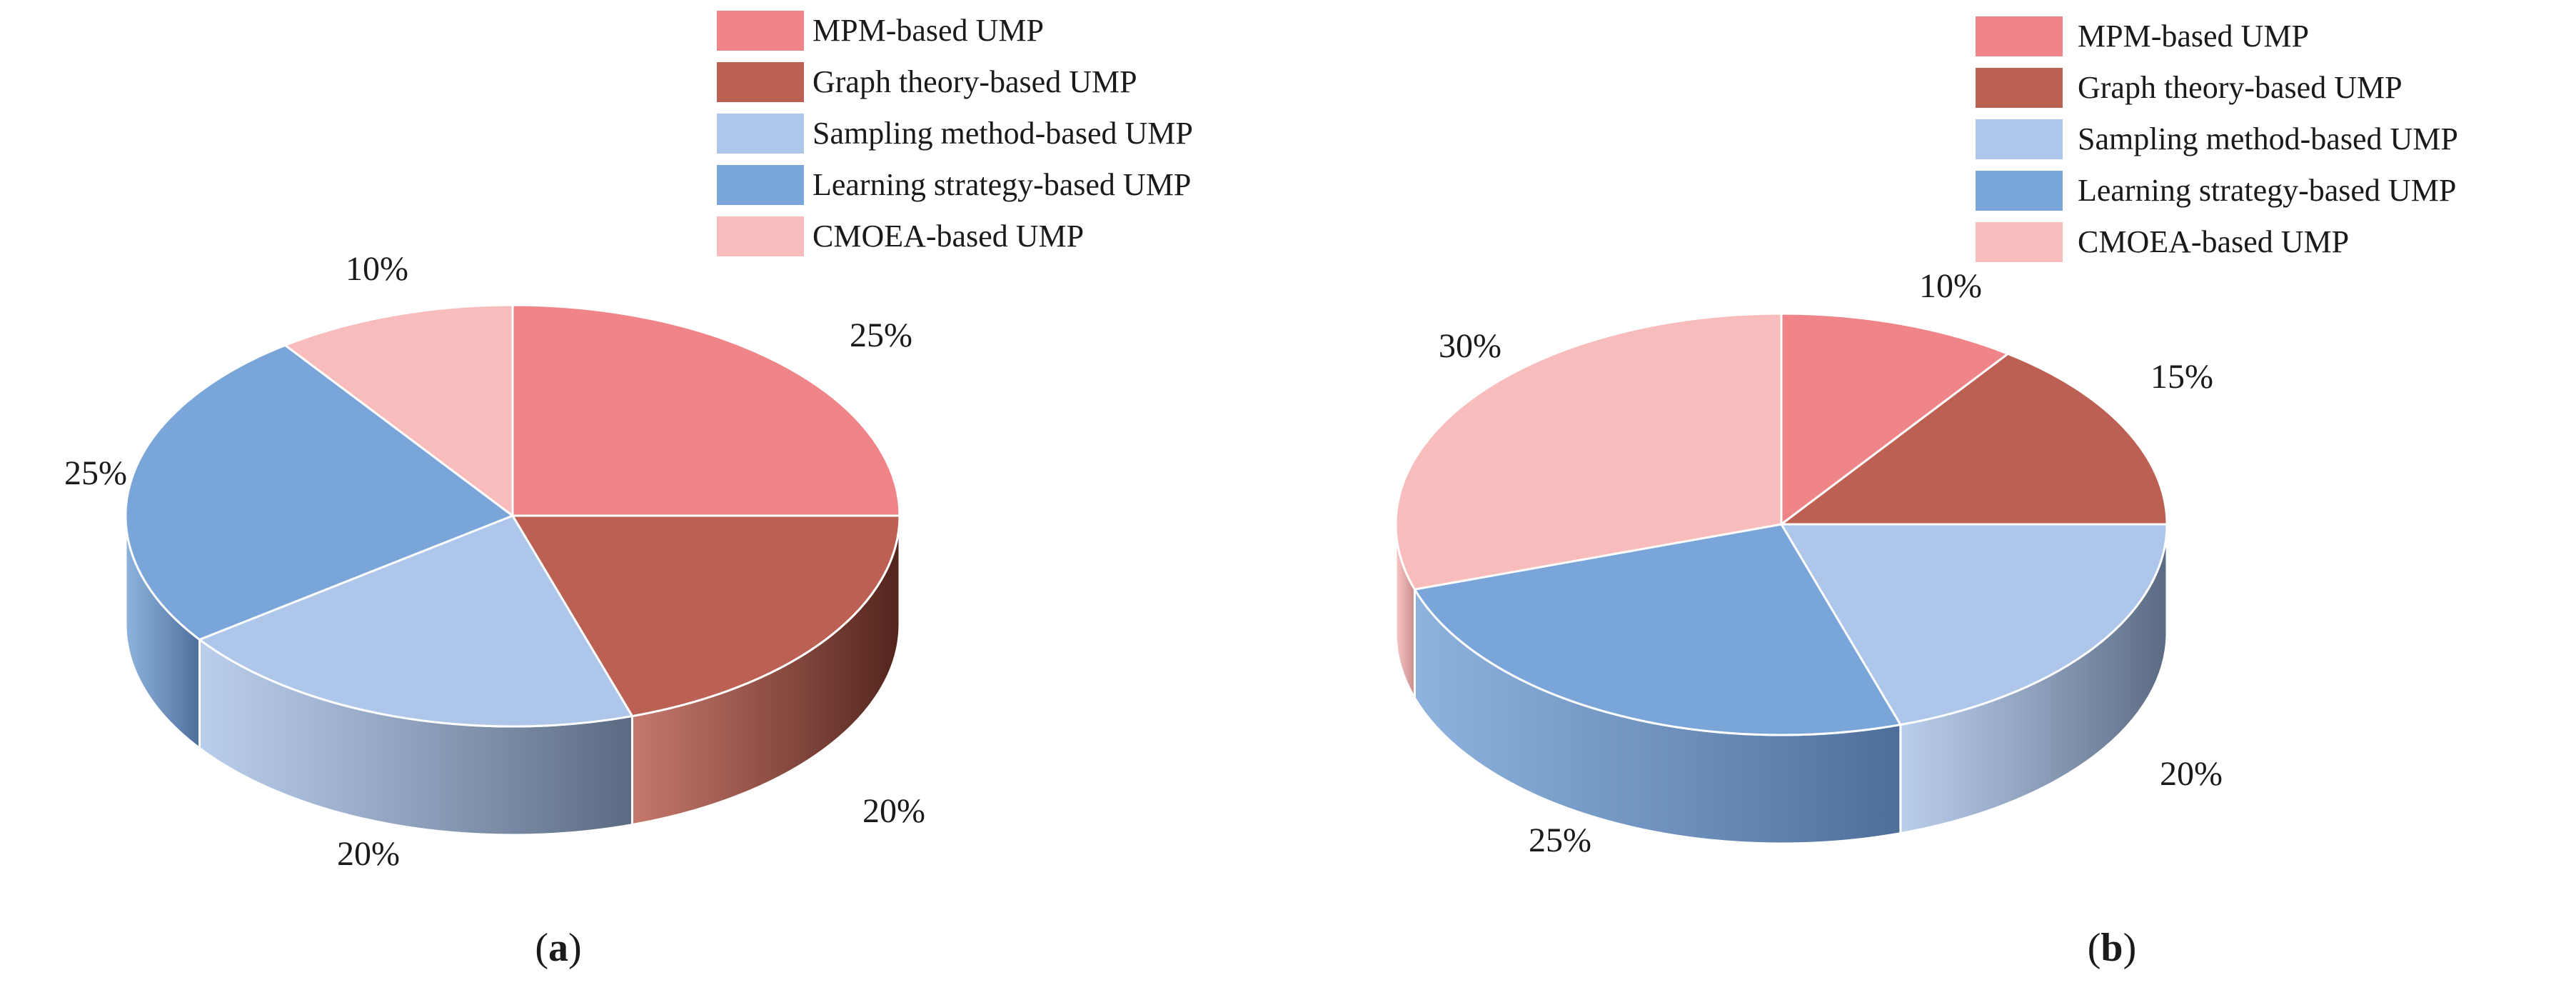  Describe the element at coordinates (558, 948) in the screenshot. I see `panel-label-a: (a)` at that location.